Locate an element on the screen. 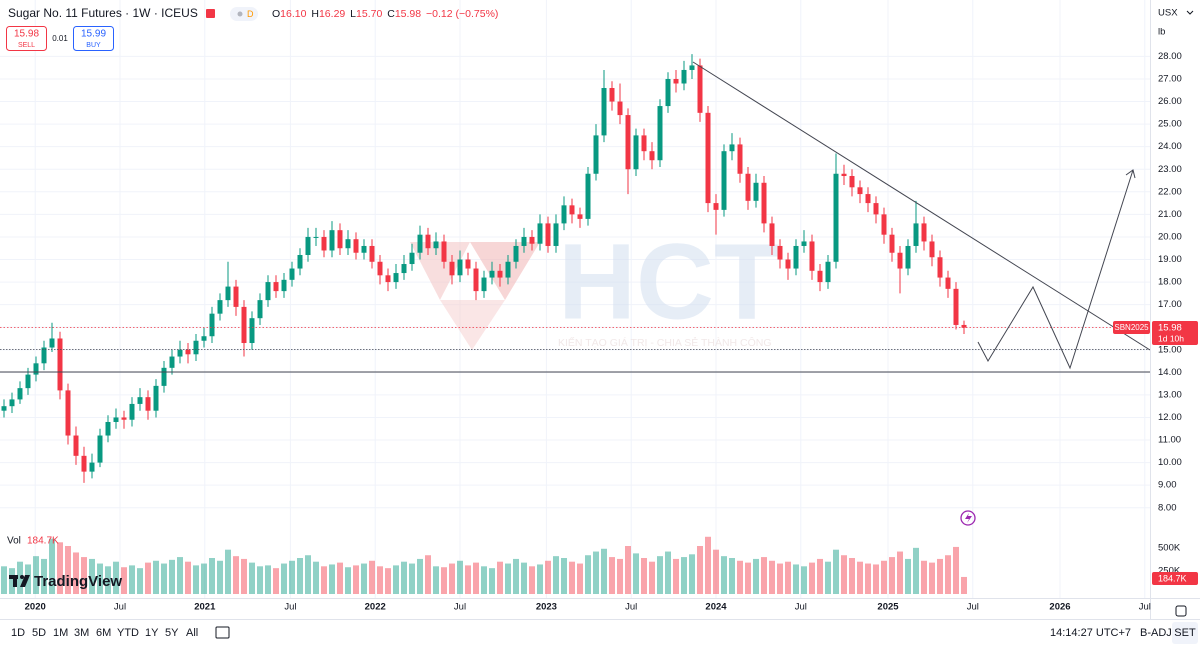 Image resolution: width=1200 pixels, height=646 pixels. range-button: 5Y is located at coordinates (172, 633).